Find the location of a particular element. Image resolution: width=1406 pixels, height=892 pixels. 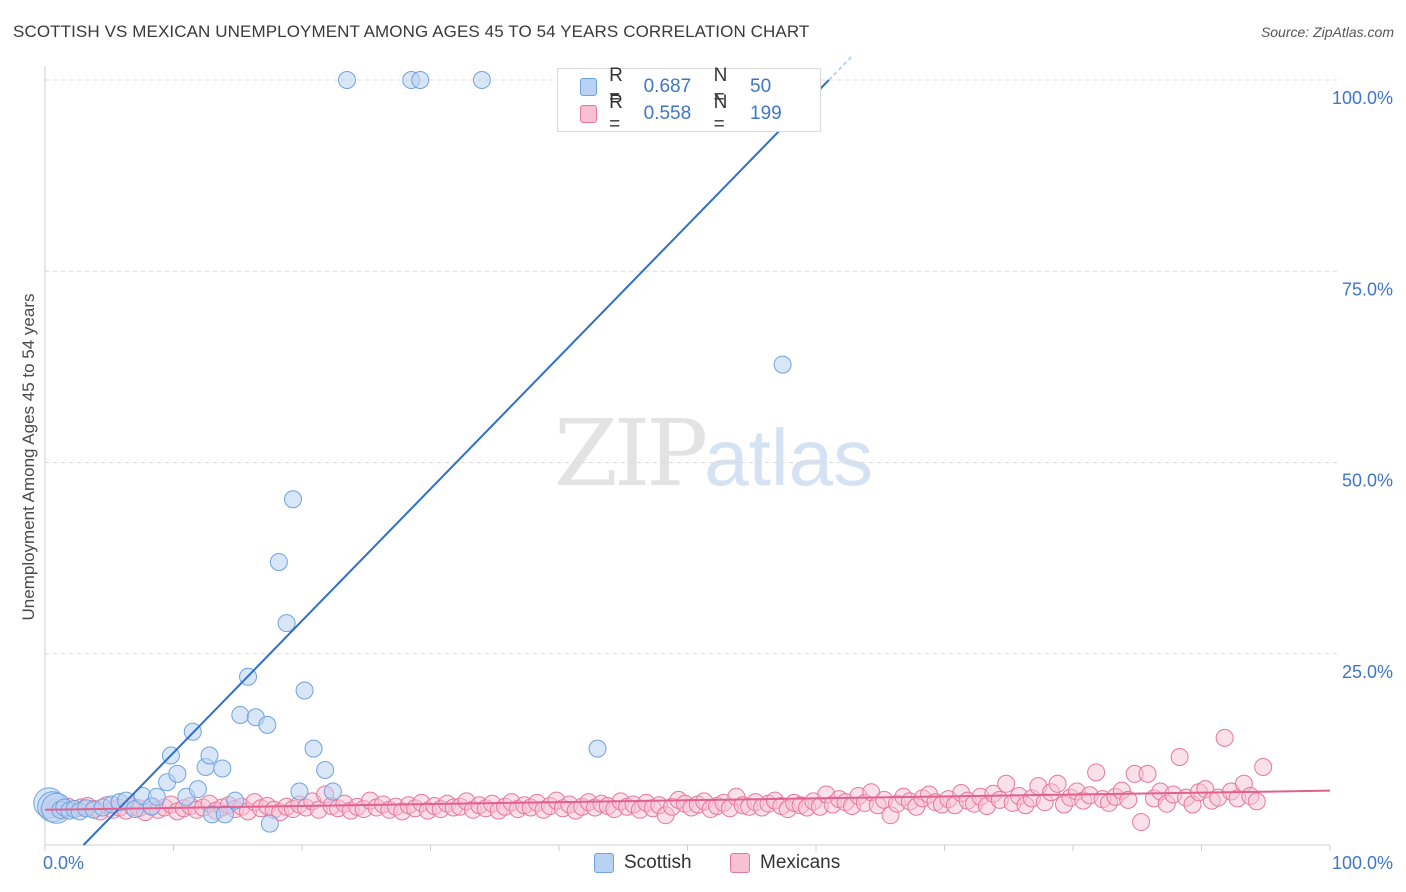

y-tick-label: 50.0% is located at coordinates (1367, 481).